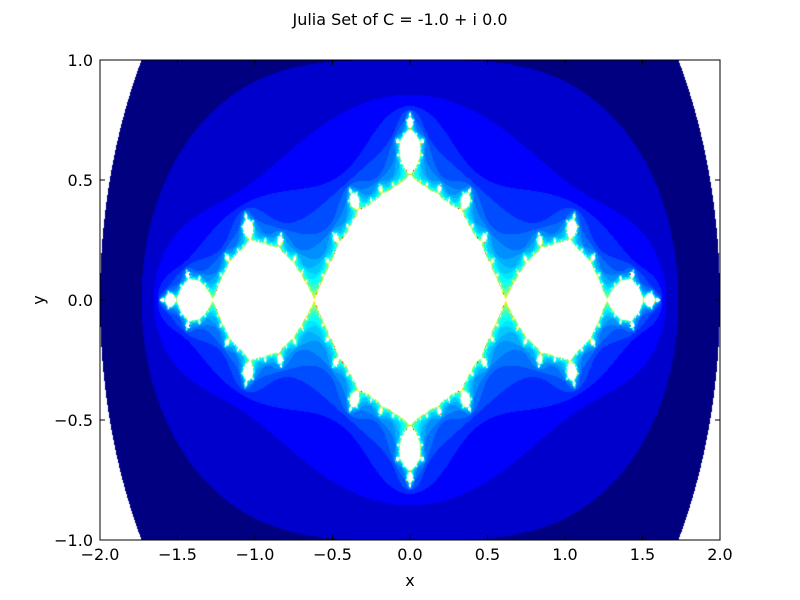  I want to click on x-tick-label: 0.5, so click(487, 554).